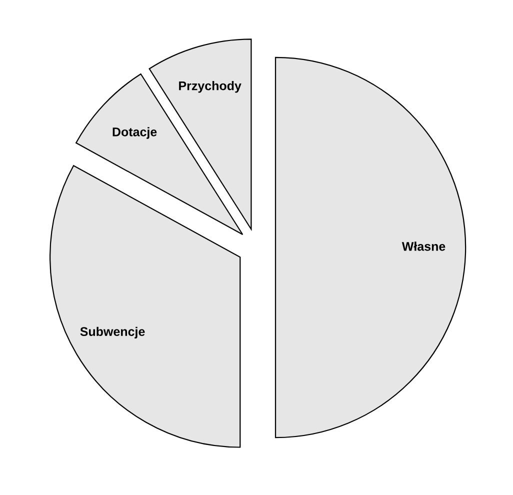  I want to click on slice-label: Dotacje, so click(134, 133).